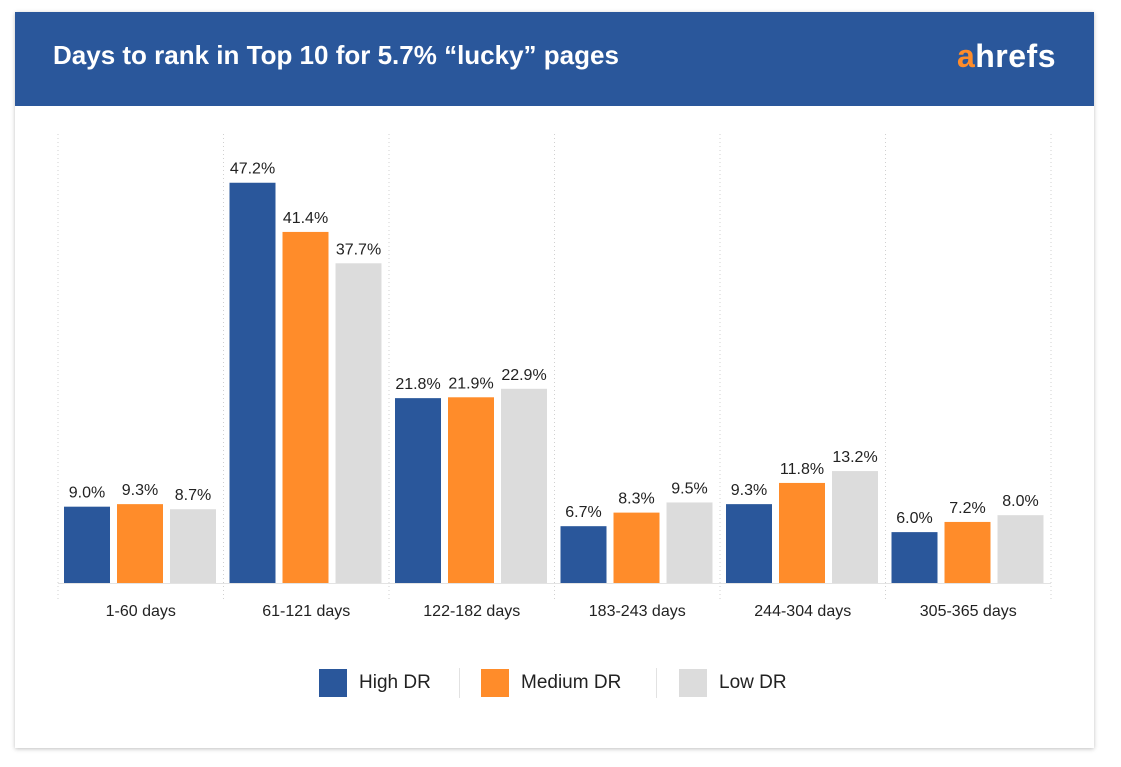 The height and width of the screenshot is (767, 1121). What do you see at coordinates (87, 493) in the screenshot?
I see `data-label: 9.0%` at bounding box center [87, 493].